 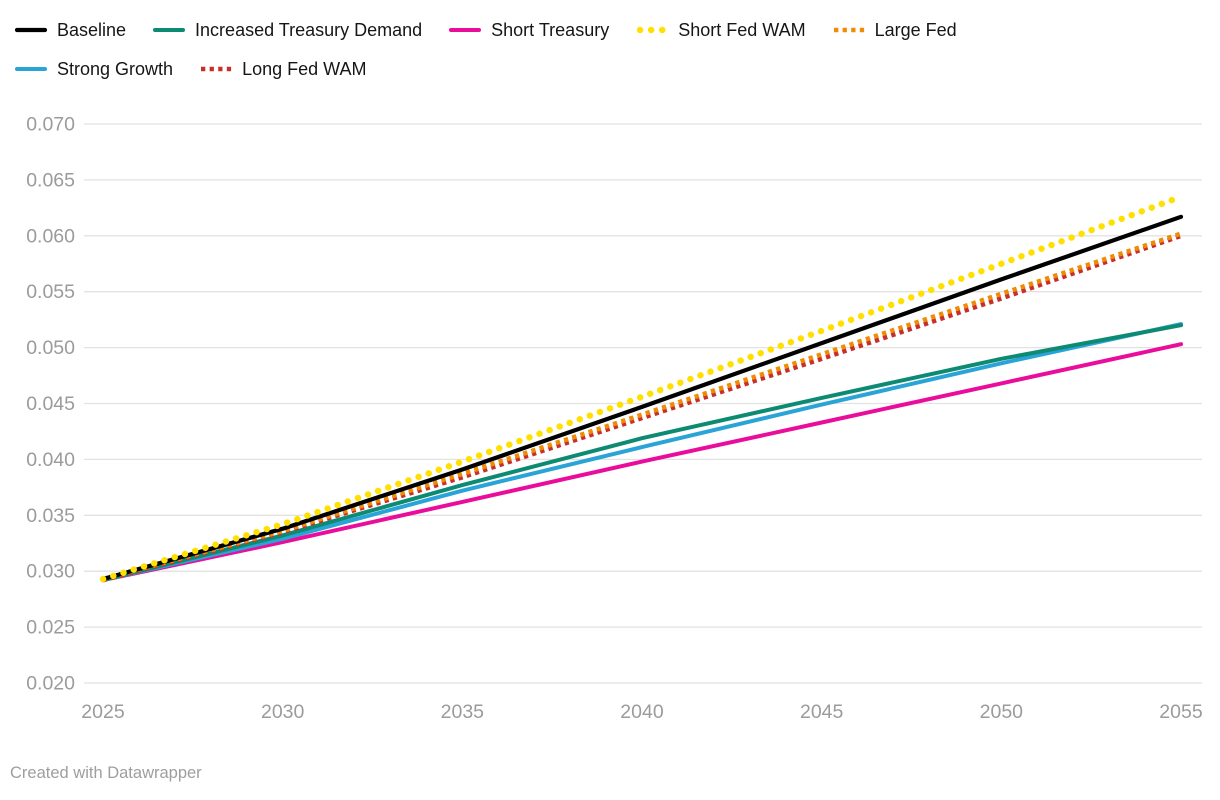 I want to click on legend-swatch-icon-baseline, so click(x=31, y=30).